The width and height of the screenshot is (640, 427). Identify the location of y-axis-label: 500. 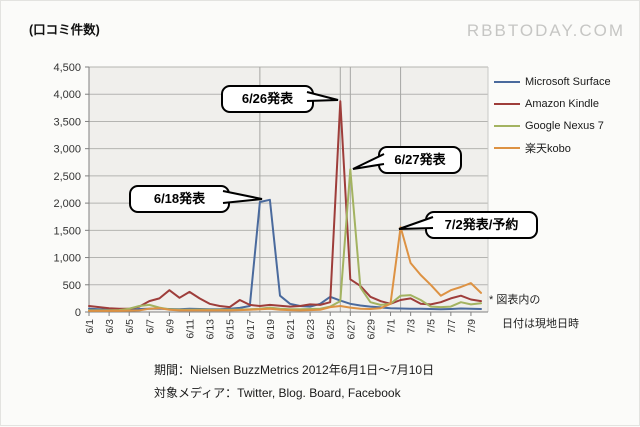
(72, 286).